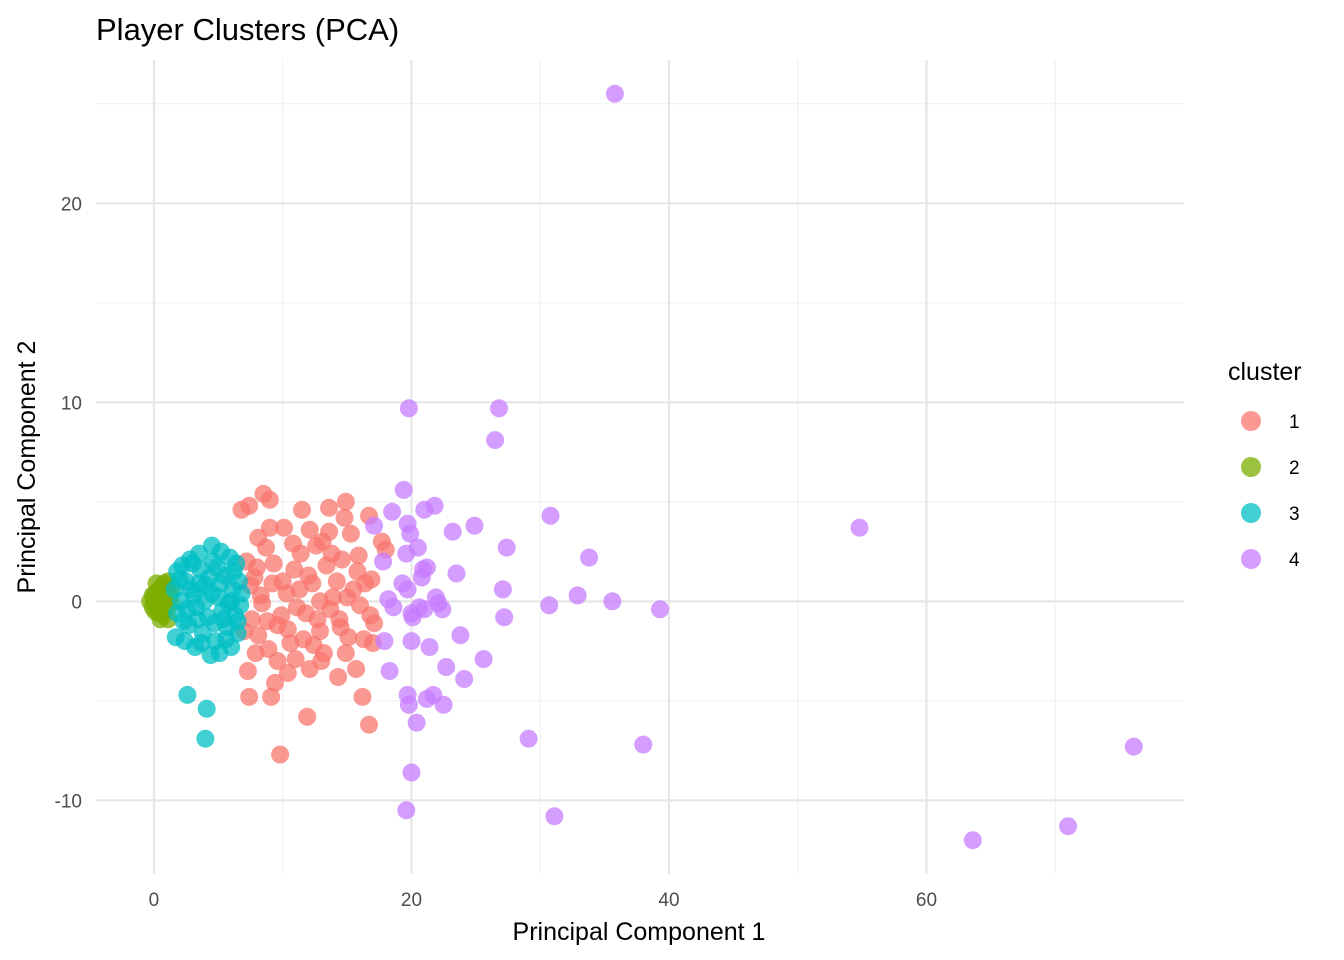 This screenshot has width=1344, height=960. Describe the element at coordinates (68, 503) in the screenshot. I see `y-axis-tick-labels: -10 0 10 20` at that location.